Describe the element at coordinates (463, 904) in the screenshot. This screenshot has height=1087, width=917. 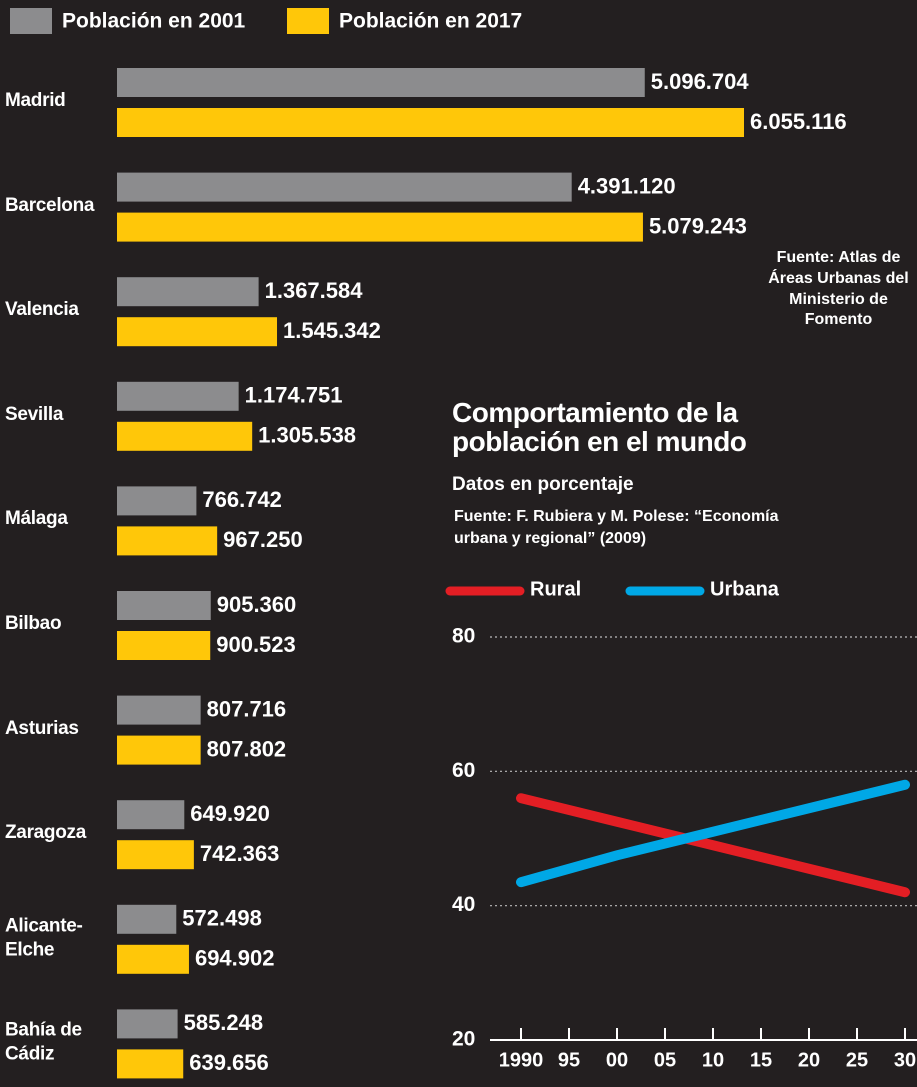
I see `y-tick-label: 40` at that location.